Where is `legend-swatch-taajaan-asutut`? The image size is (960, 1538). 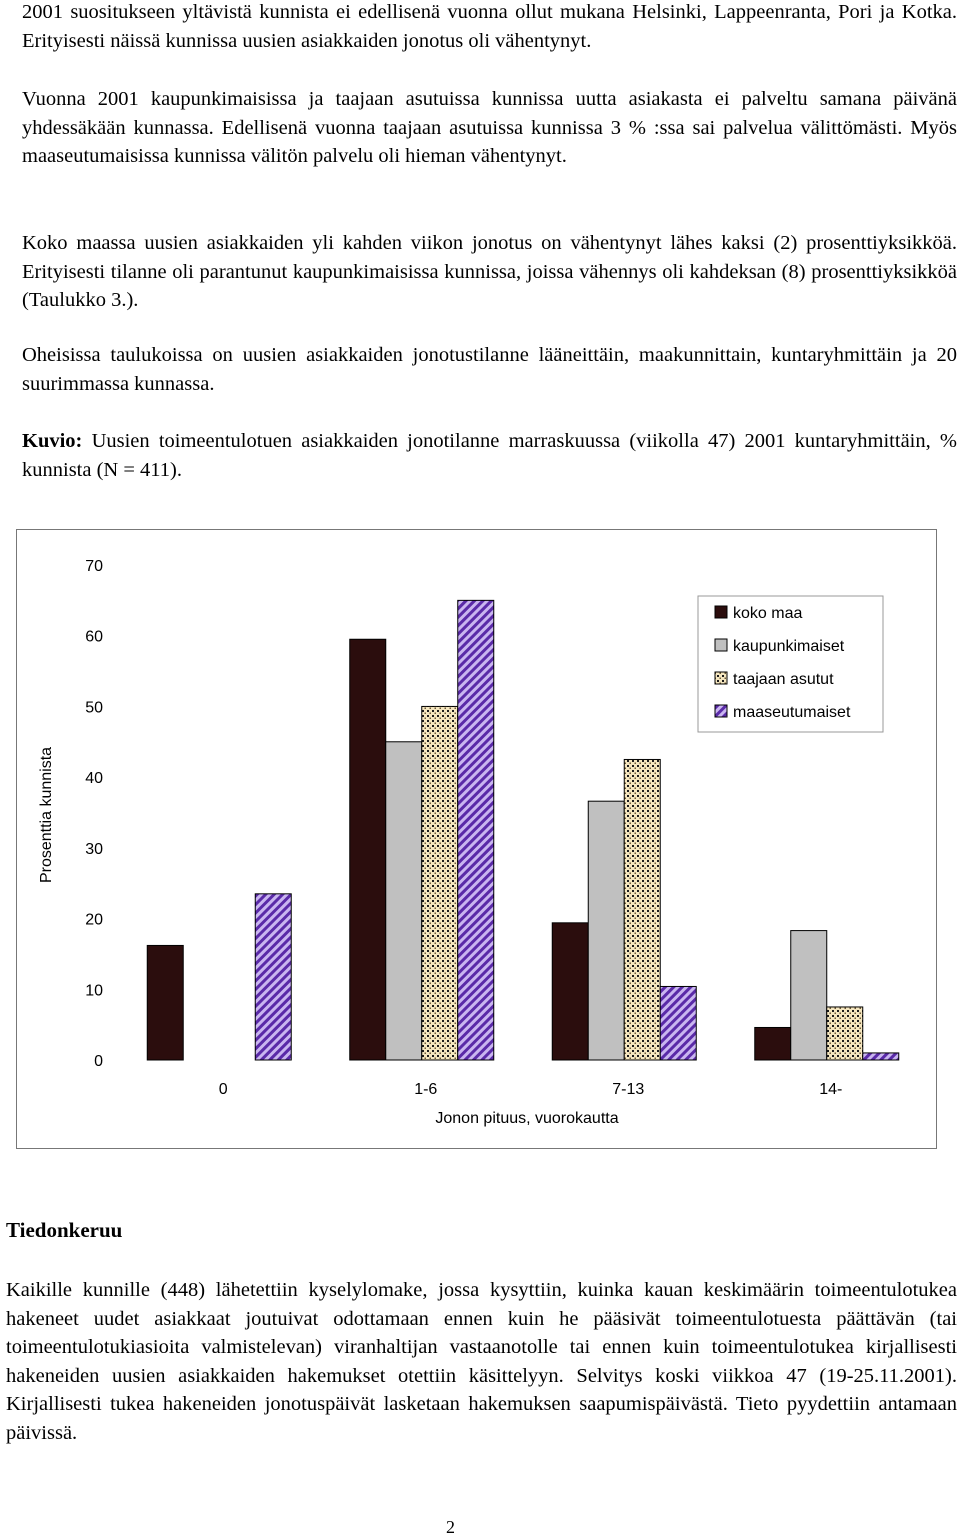
legend-swatch-taajaan-asutut is located at coordinates (721, 678).